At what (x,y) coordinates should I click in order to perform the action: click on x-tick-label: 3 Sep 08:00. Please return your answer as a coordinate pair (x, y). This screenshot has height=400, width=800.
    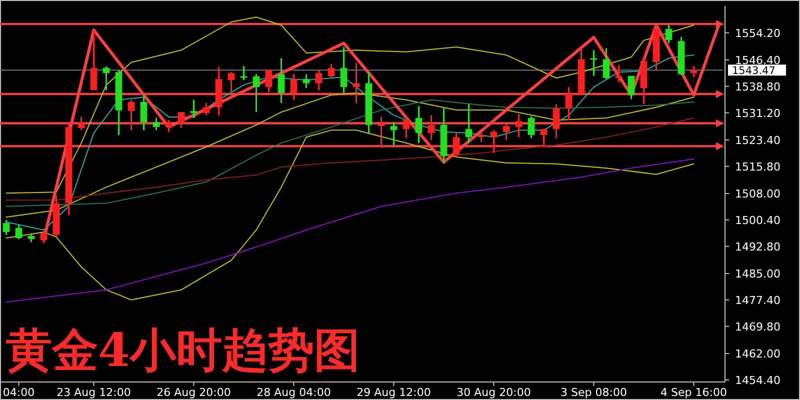
    Looking at the image, I should click on (593, 392).